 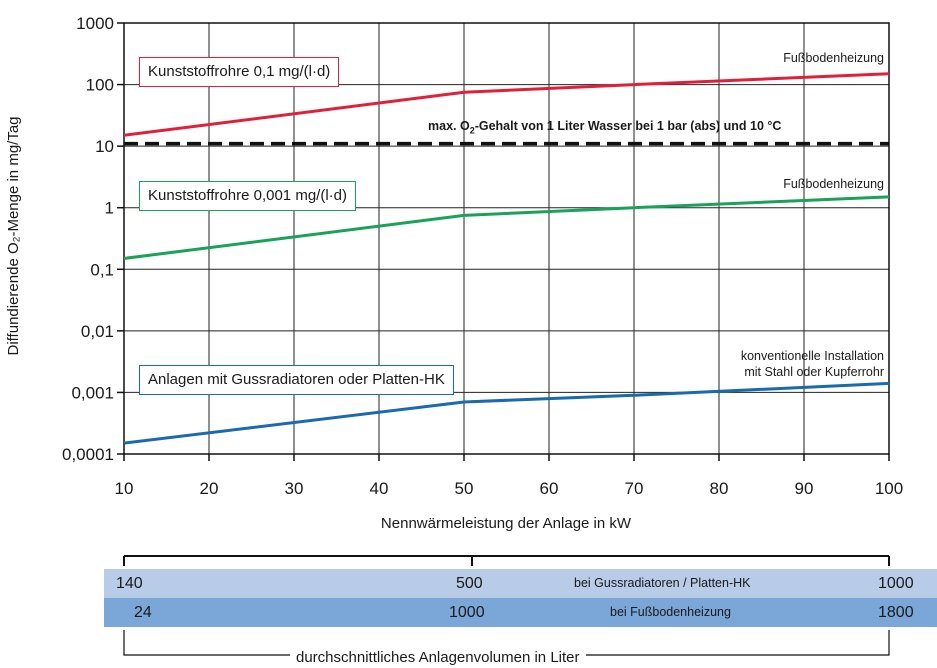 What do you see at coordinates (88, 239) in the screenshot?
I see `y-tick-labels: 0,0001 0,001 0,01 0,1 1 10 100 1000` at bounding box center [88, 239].